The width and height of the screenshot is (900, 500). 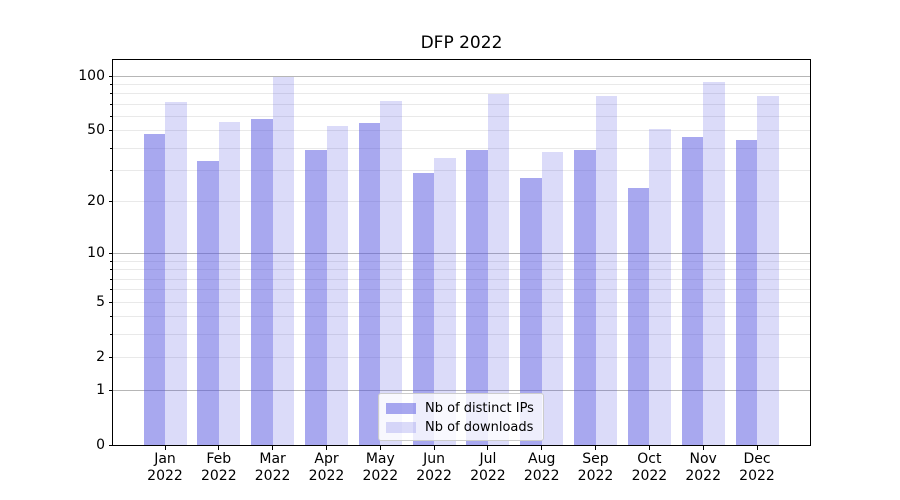 What do you see at coordinates (219, 448) in the screenshot?
I see `x-tick-mark-feb-2022` at bounding box center [219, 448].